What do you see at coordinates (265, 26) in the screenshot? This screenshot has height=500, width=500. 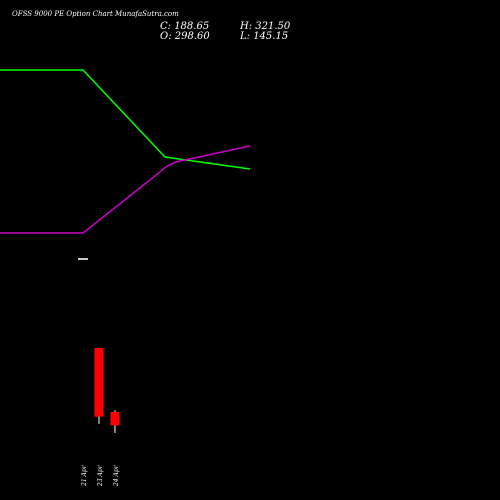 I see `high-value: H: 321.50` at bounding box center [265, 26].